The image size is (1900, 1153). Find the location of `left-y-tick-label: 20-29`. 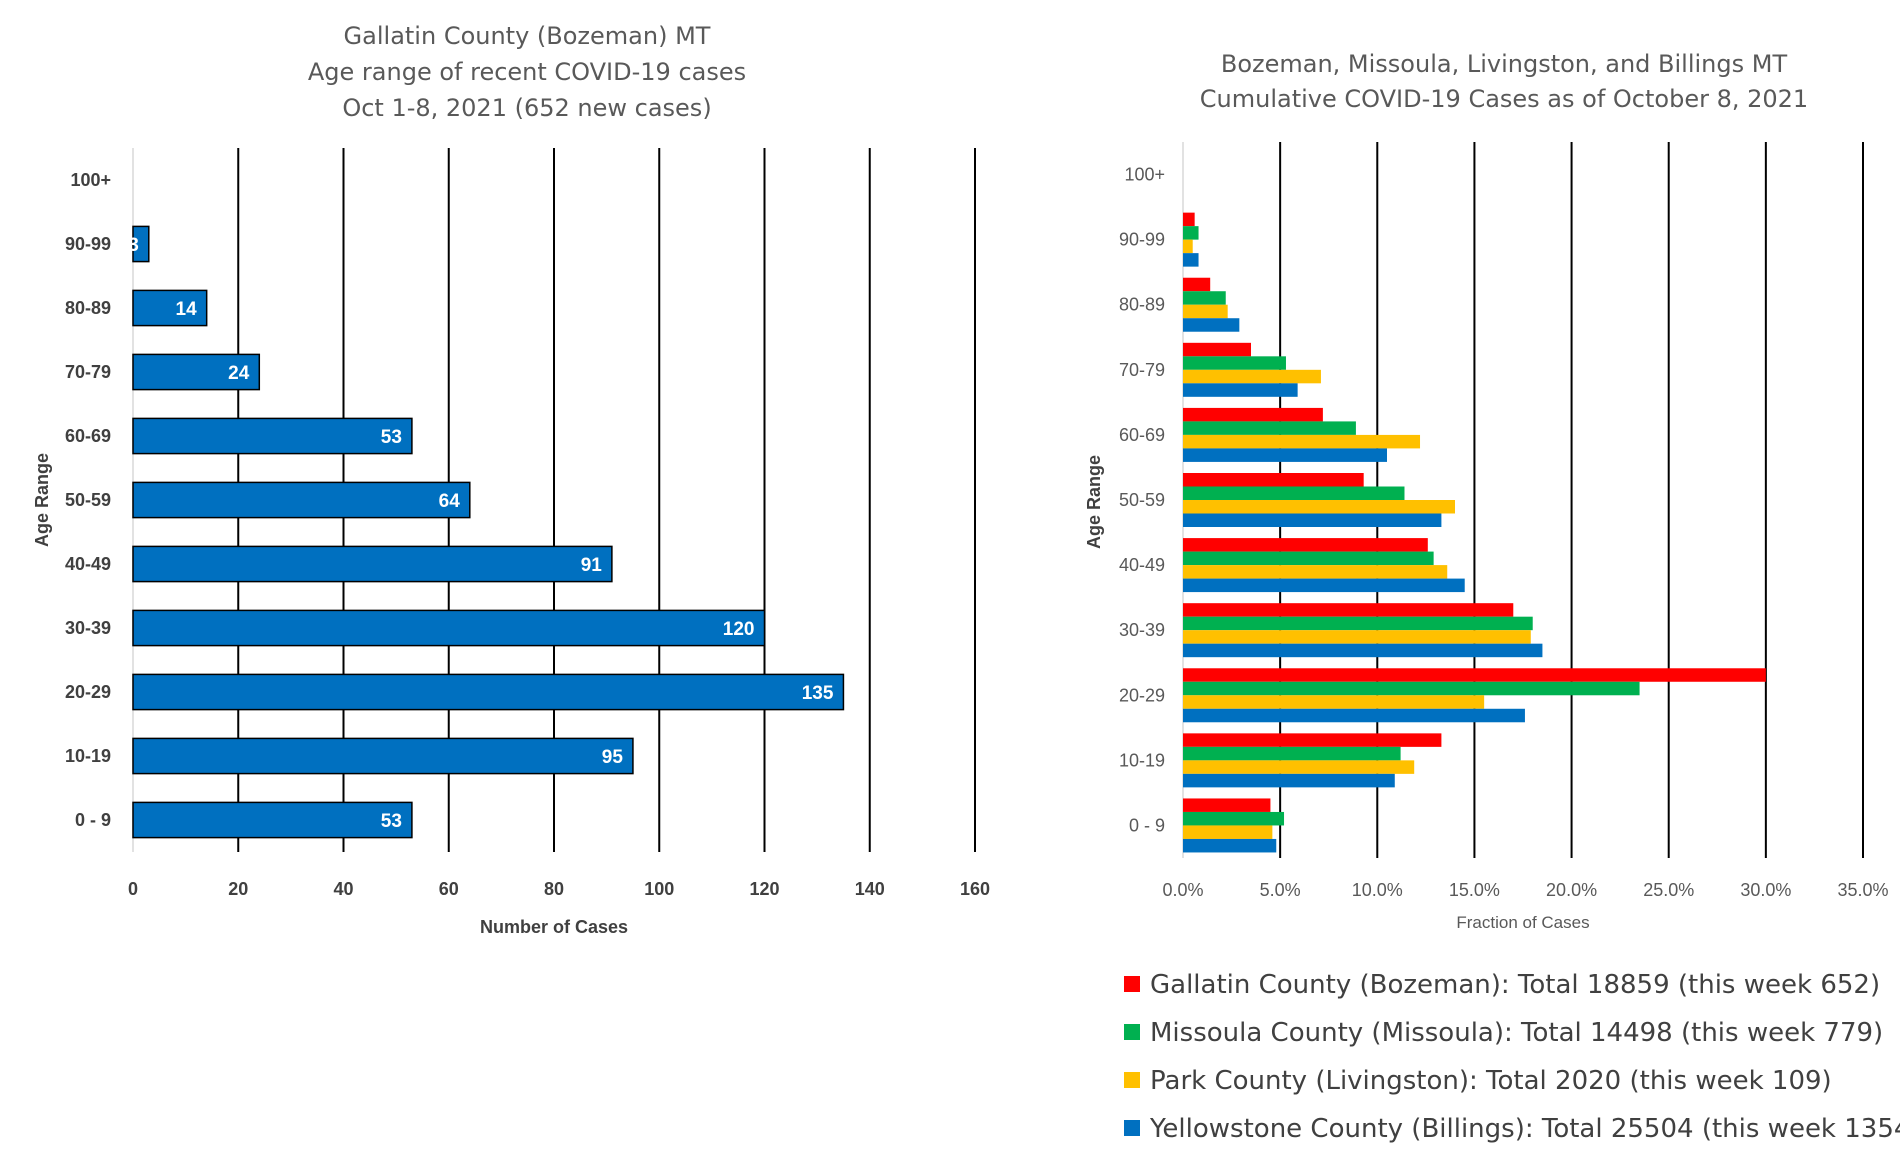

left-y-tick-label: 20-29 is located at coordinates (88, 692).